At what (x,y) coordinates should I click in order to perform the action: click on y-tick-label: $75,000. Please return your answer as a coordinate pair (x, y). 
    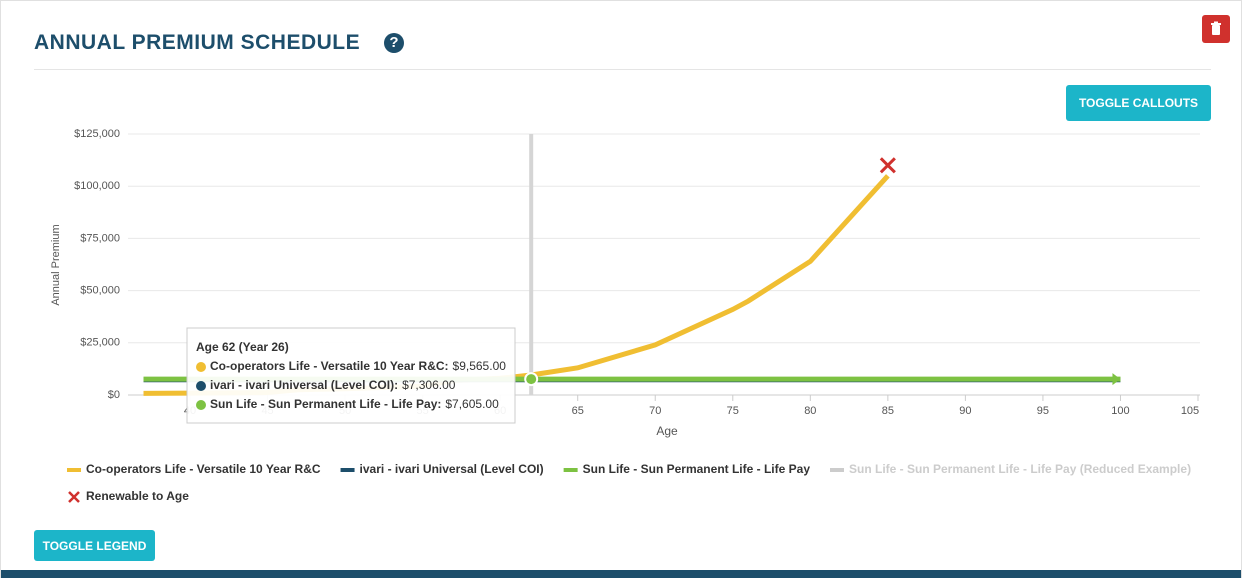
    Looking at the image, I should click on (100, 238).